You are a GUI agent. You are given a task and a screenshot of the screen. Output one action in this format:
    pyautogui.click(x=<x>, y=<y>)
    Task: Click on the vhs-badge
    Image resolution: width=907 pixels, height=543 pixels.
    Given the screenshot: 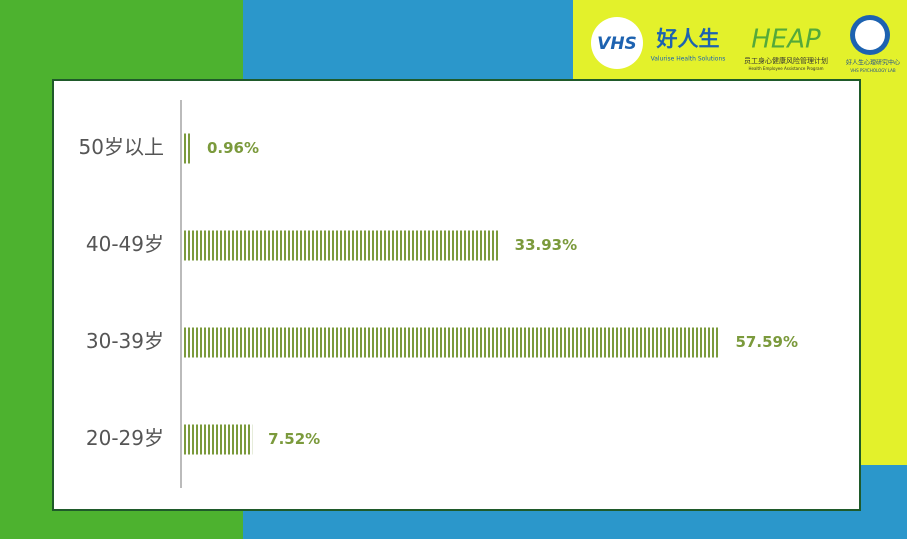 What is the action you would take?
    pyautogui.click(x=617, y=43)
    